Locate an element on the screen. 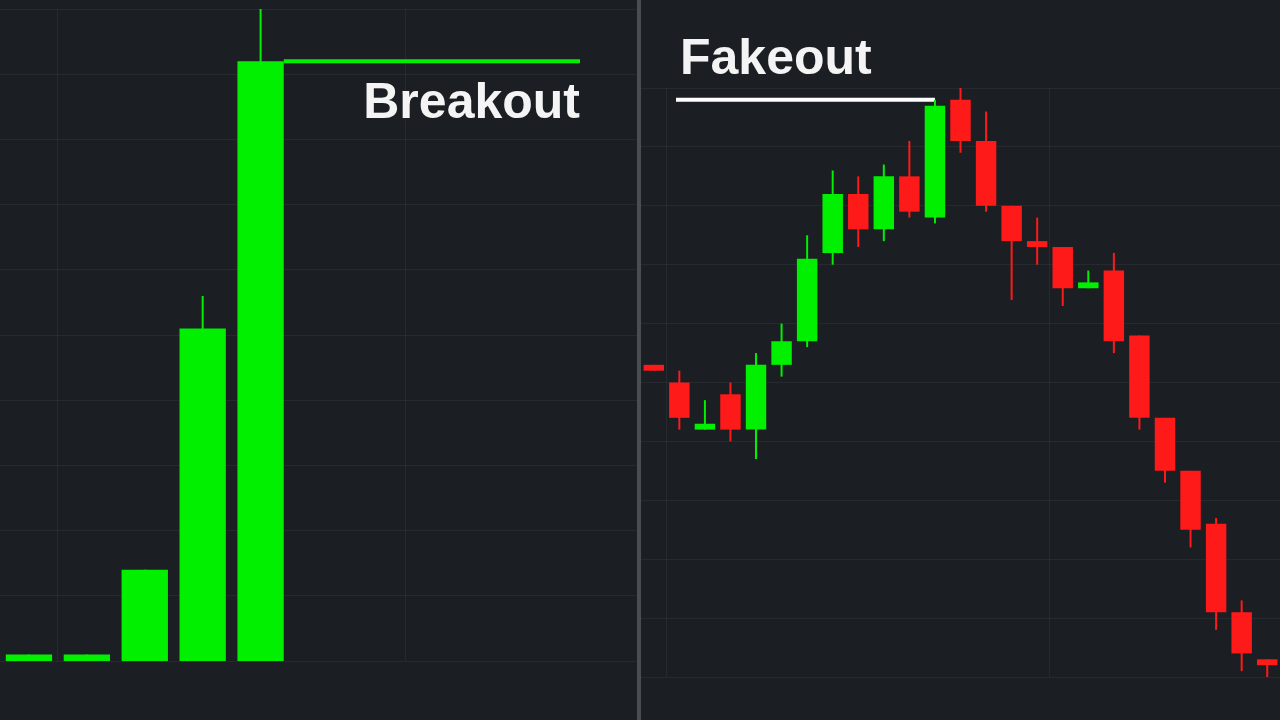  ref-line-label: Breakout is located at coordinates (472, 101).